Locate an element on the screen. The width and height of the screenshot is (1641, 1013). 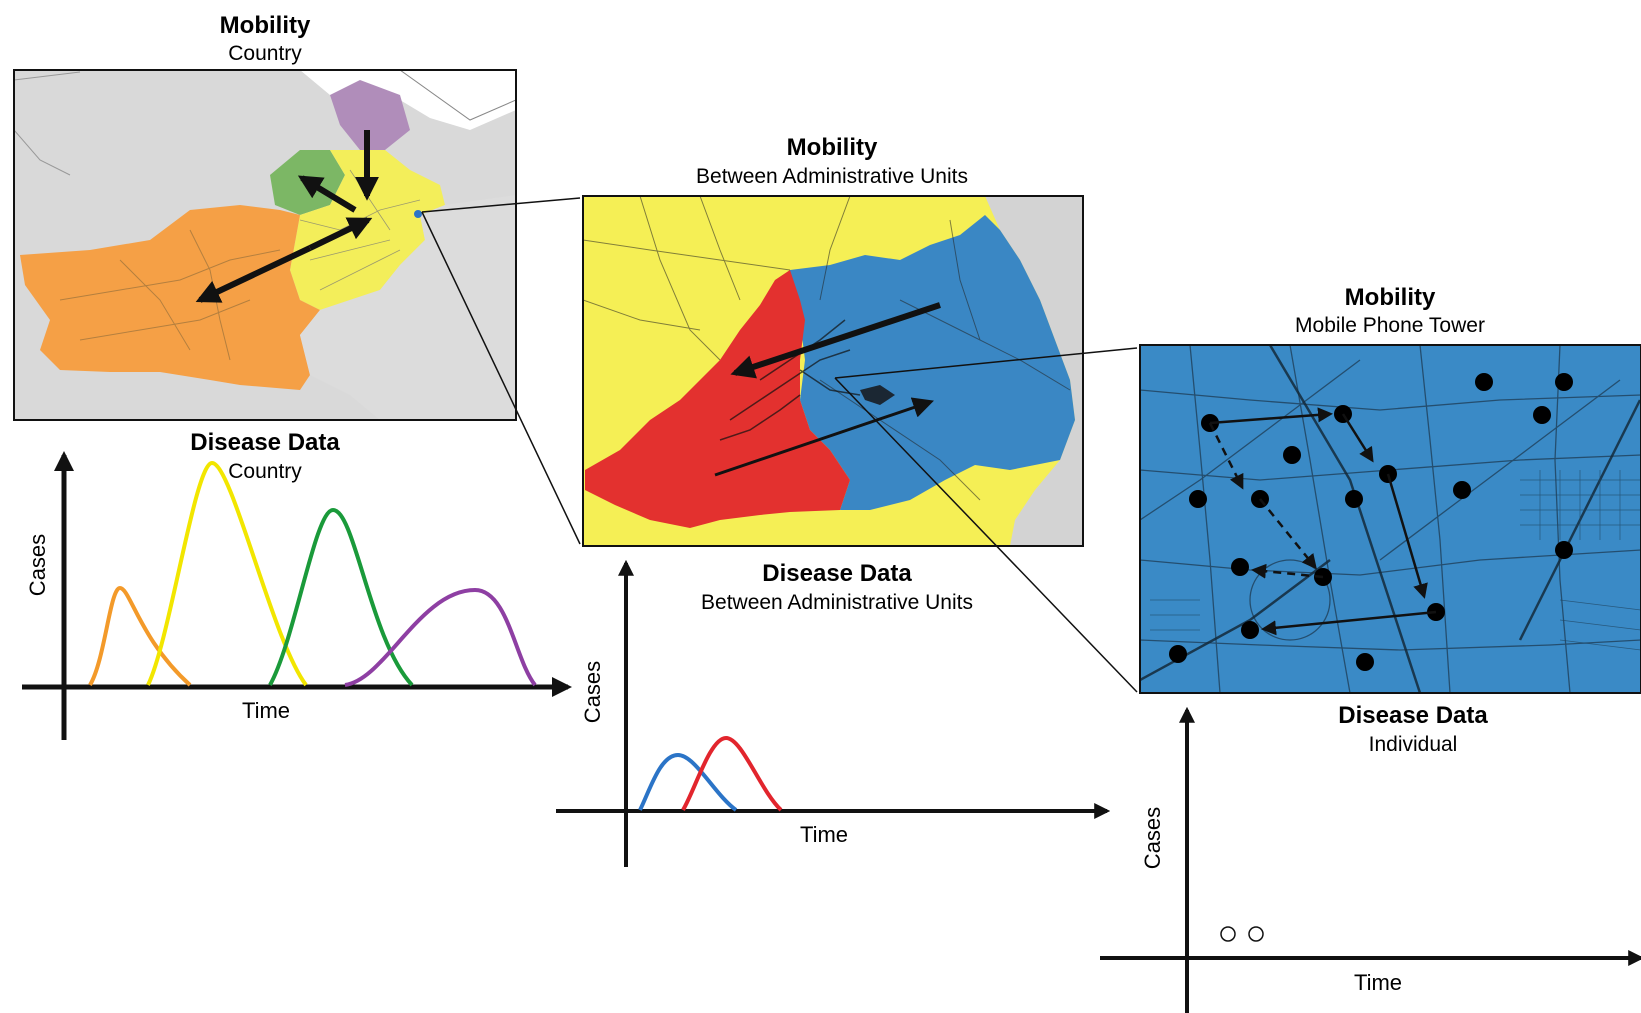
admin-units-map is located at coordinates (833, 371).